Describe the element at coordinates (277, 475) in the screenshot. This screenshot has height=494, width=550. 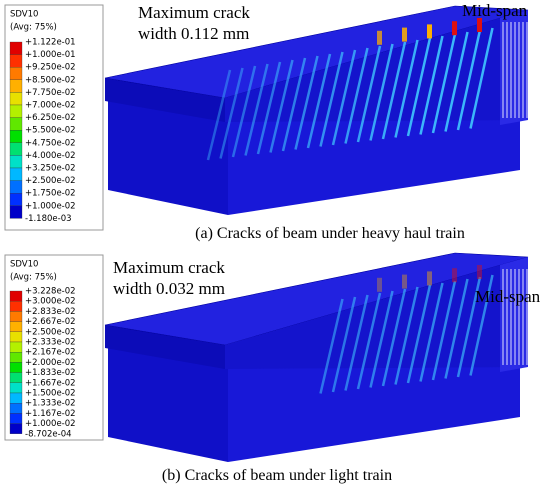
I see `caption: (b) Cracks of beam under light train` at that location.